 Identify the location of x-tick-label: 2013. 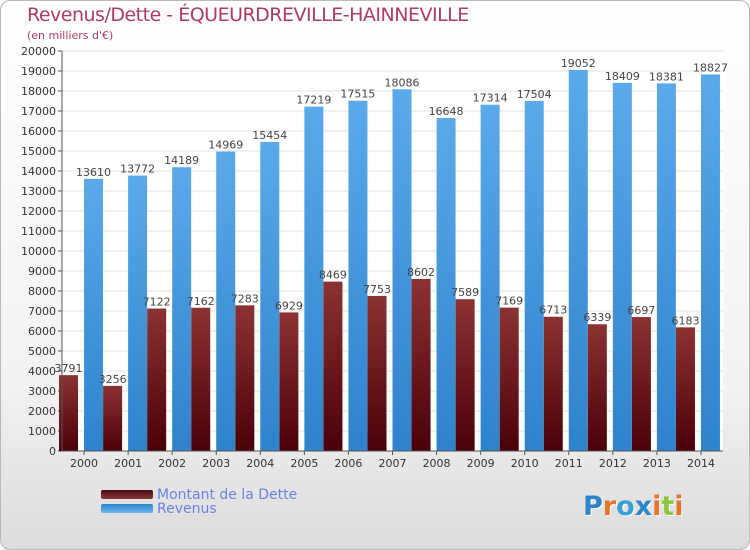
(657, 463).